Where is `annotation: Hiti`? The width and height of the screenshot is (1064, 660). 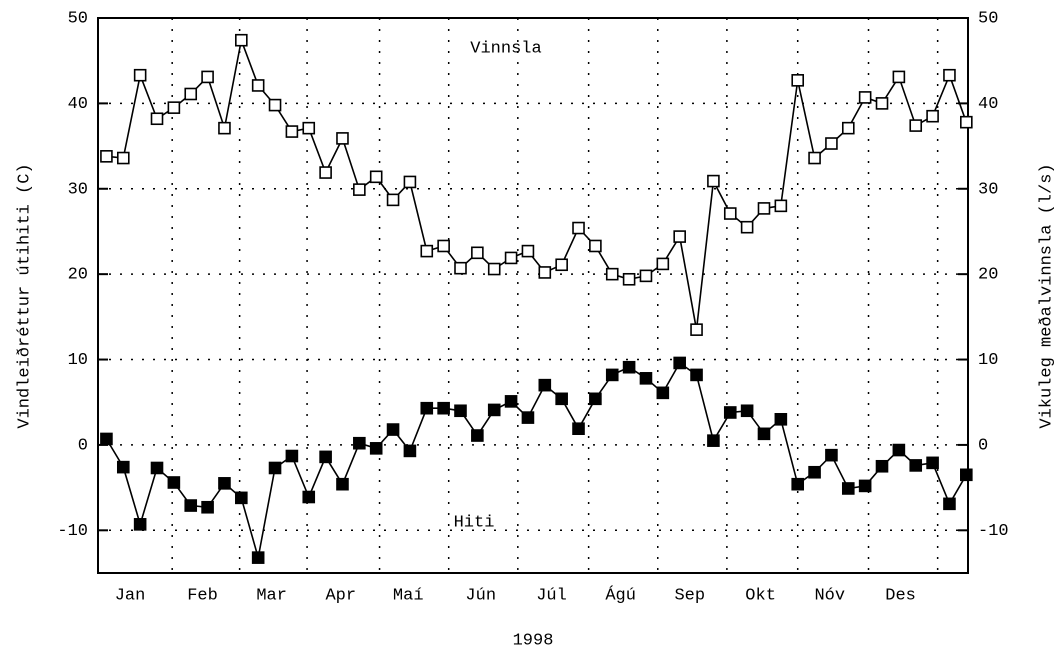 annotation: Hiti is located at coordinates (474, 522).